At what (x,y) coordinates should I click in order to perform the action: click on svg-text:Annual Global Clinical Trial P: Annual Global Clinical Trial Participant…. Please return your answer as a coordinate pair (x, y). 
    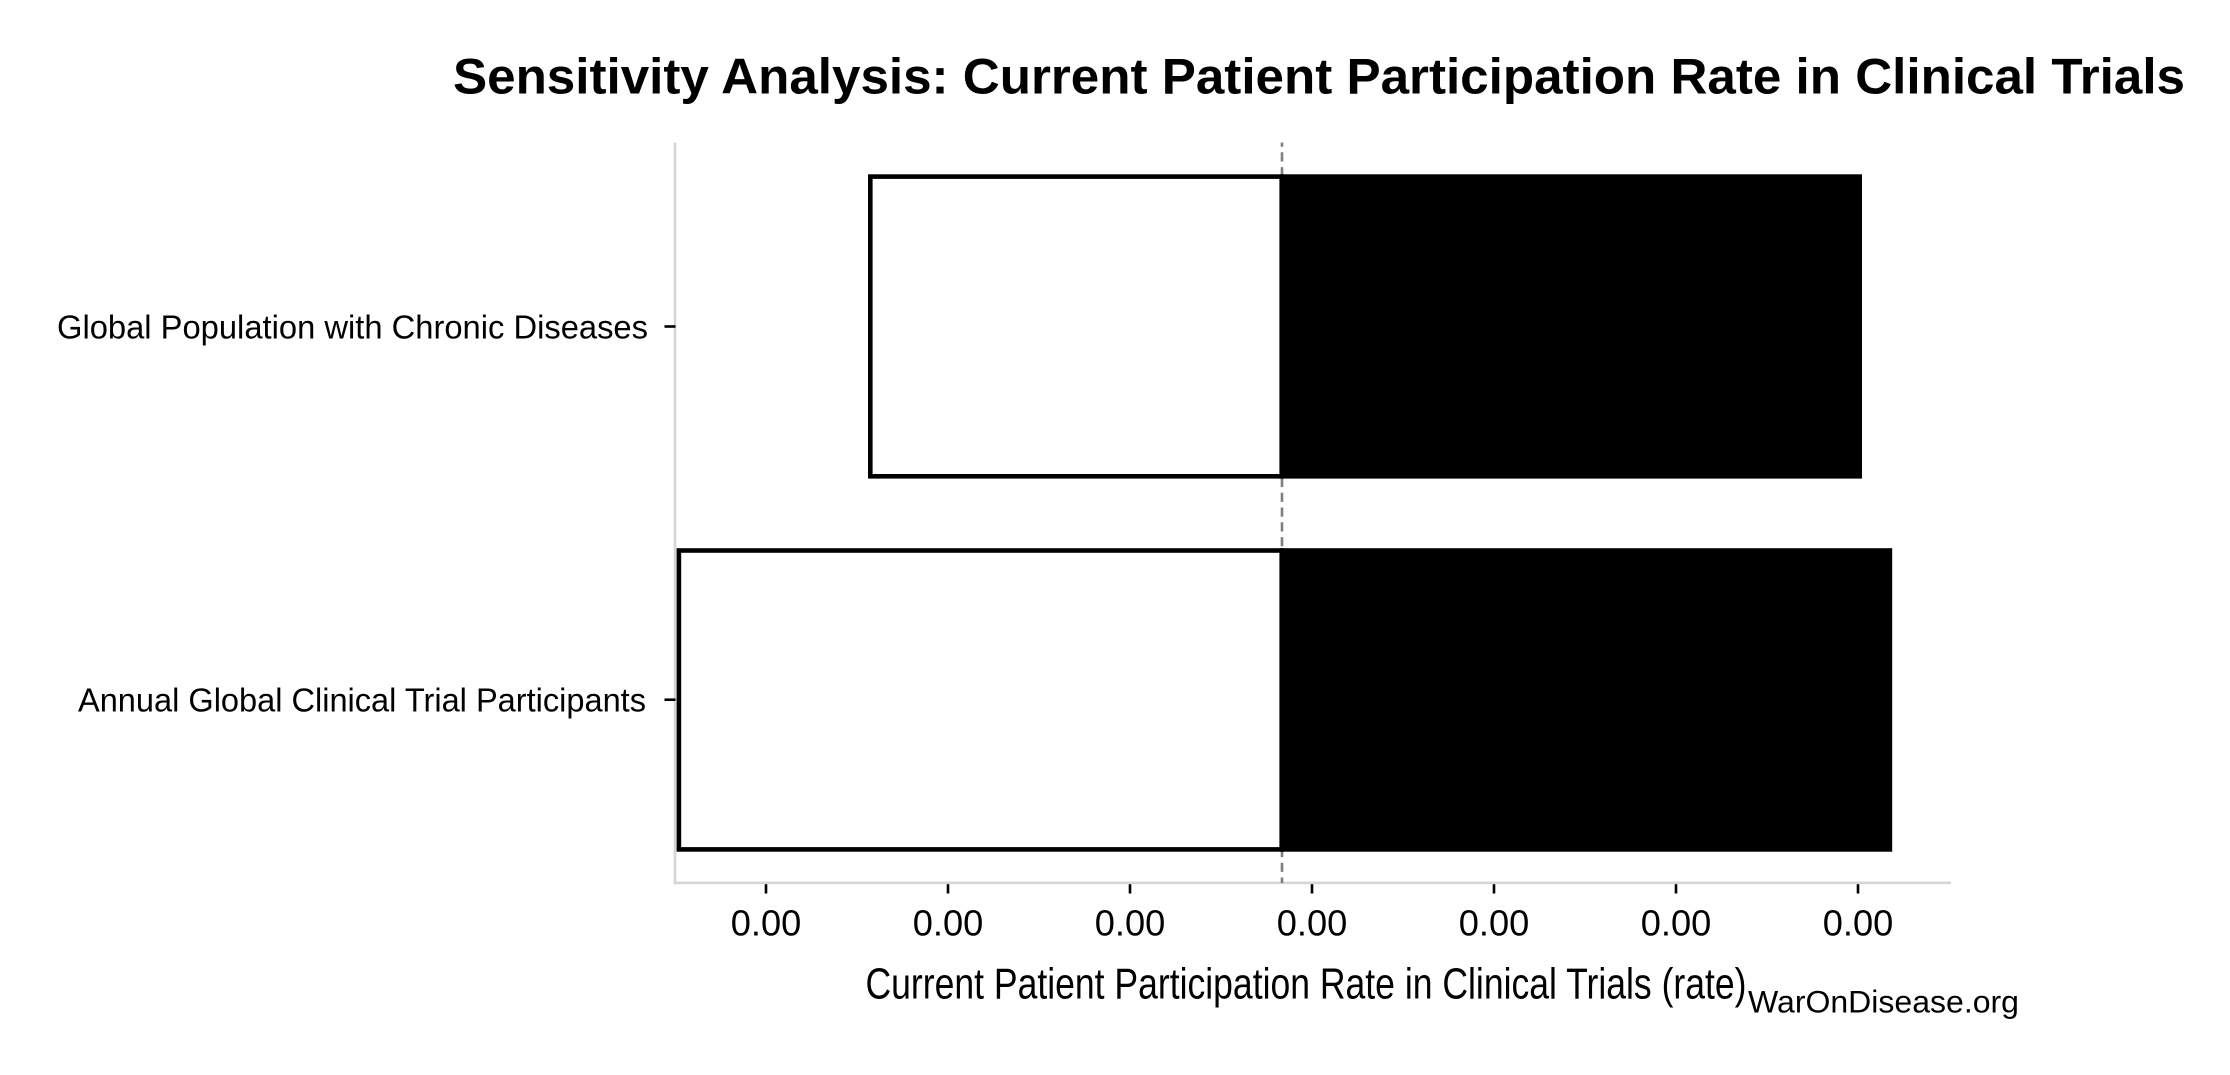
    Looking at the image, I should click on (362, 701).